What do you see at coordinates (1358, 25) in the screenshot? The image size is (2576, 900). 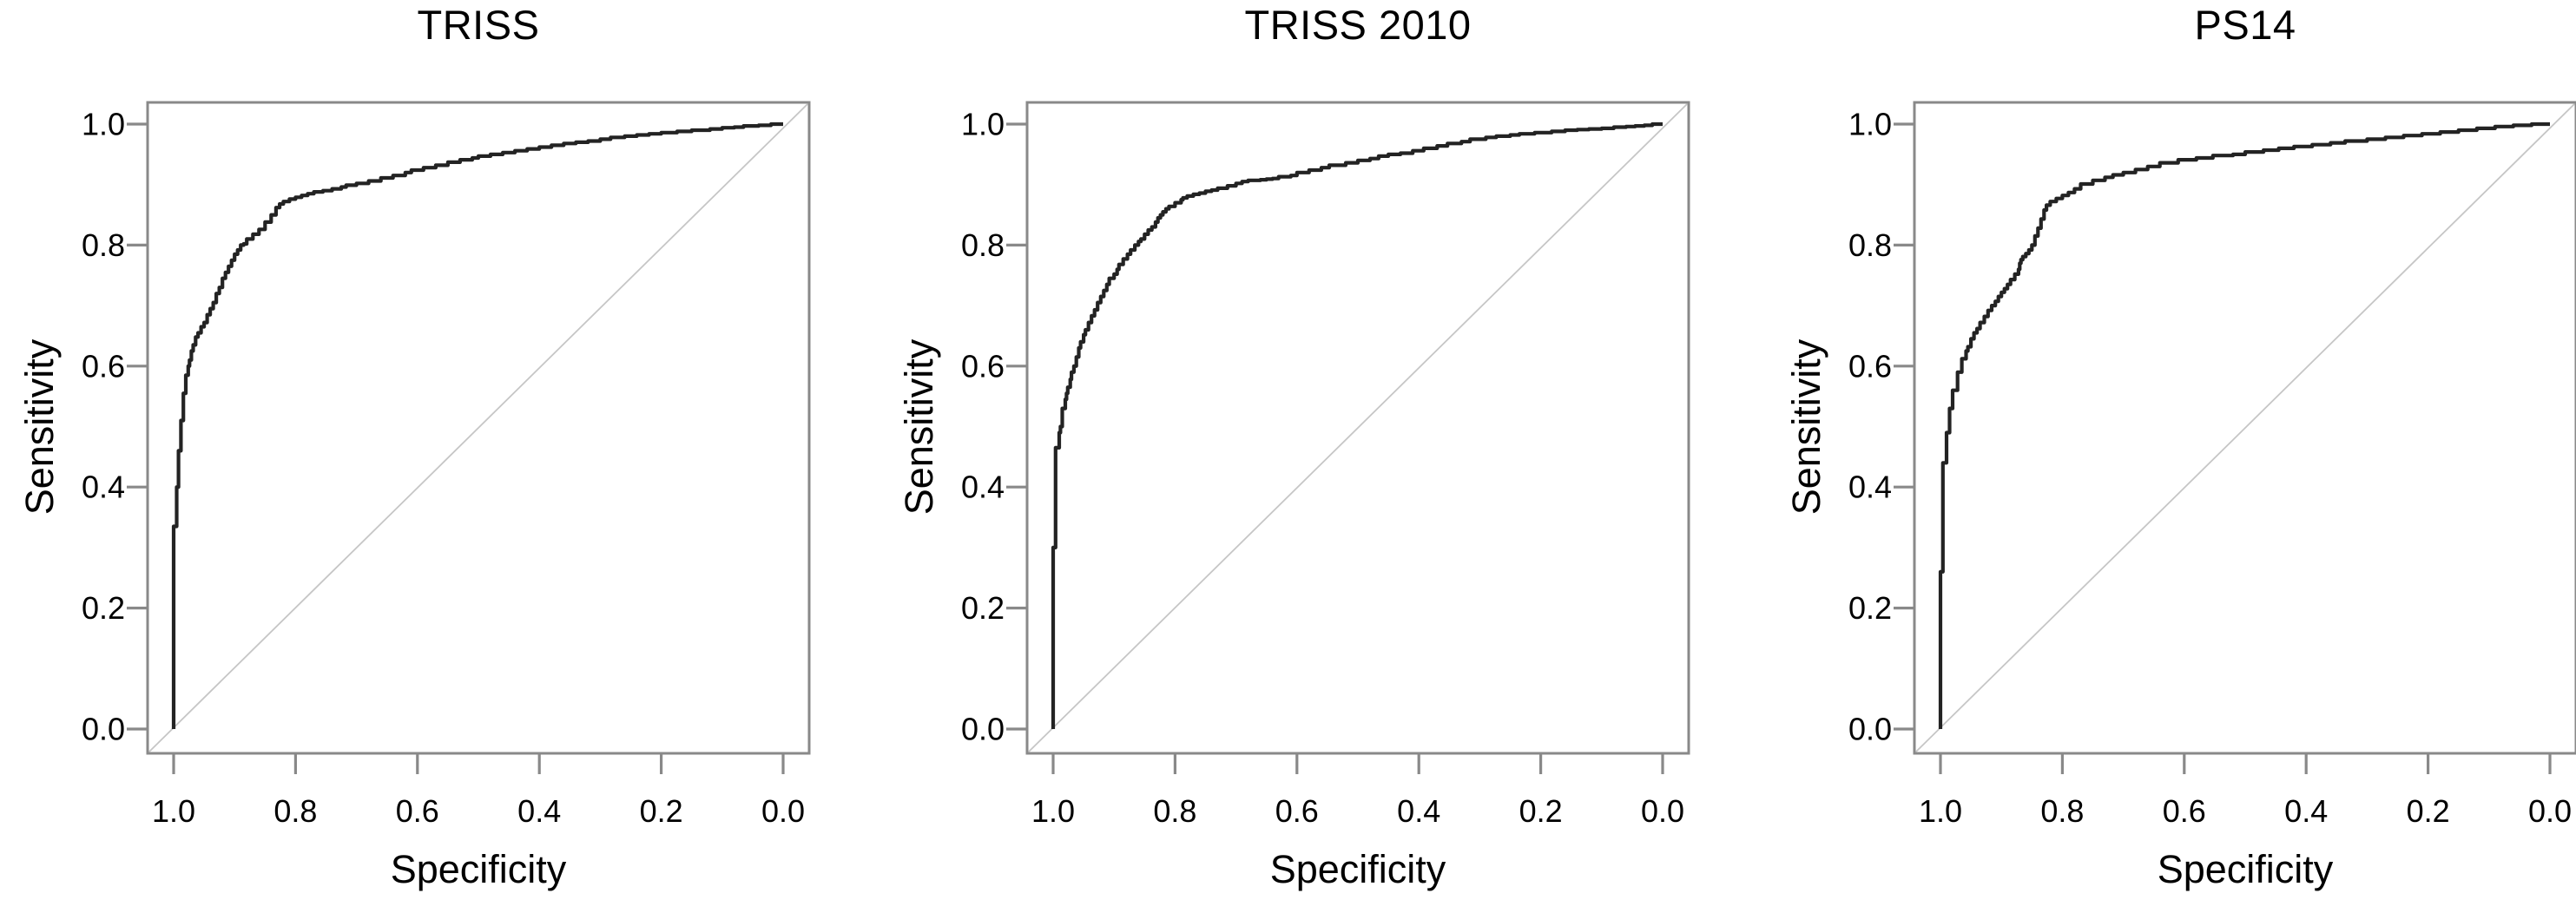 I see `panel-title: TRISS 2010` at bounding box center [1358, 25].